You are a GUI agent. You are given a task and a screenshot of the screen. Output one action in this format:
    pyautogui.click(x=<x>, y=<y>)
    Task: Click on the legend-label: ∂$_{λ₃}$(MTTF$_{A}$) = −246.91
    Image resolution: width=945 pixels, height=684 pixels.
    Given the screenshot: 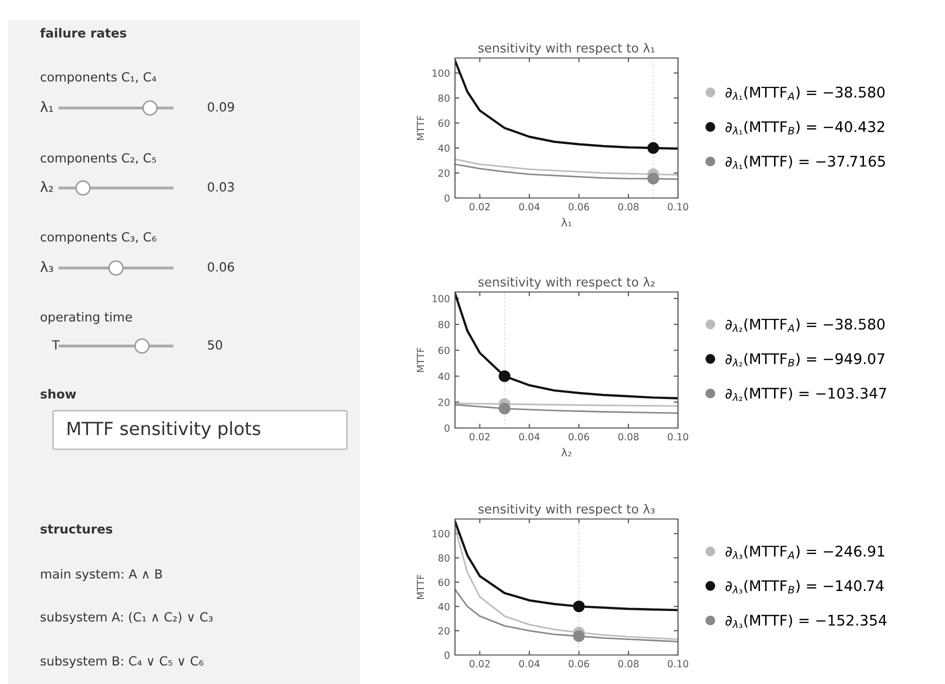 What is the action you would take?
    pyautogui.click(x=805, y=552)
    